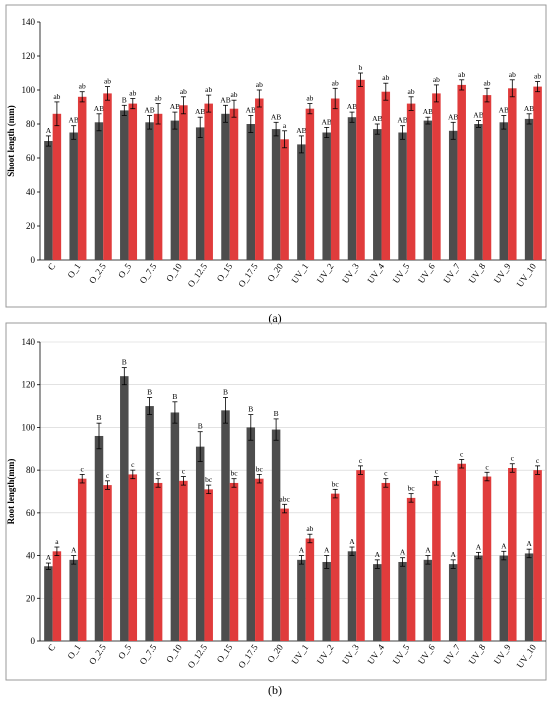 The image size is (550, 706). Describe the element at coordinates (29, 90) in the screenshot. I see `y-tick-label: 100` at that location.